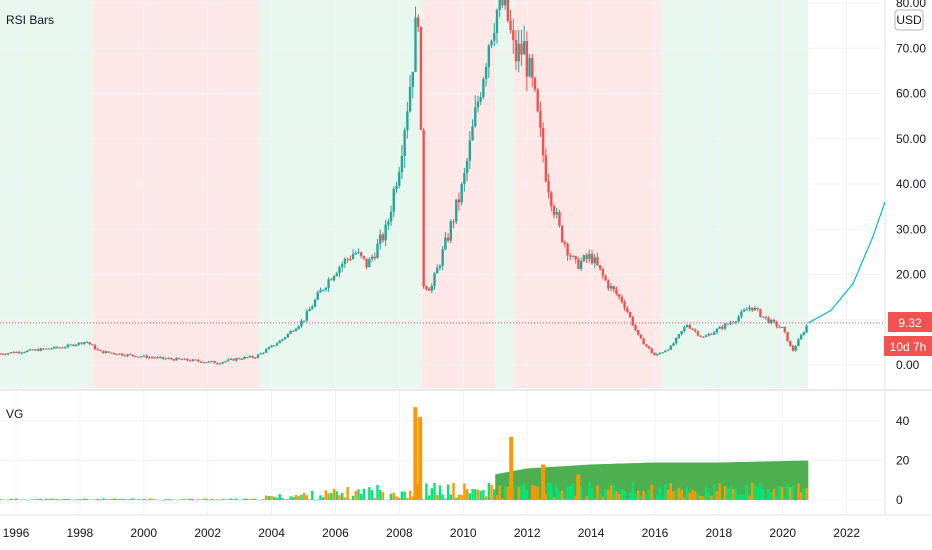 The image size is (932, 550). What do you see at coordinates (909, 20) in the screenshot?
I see `currency-box` at bounding box center [909, 20].